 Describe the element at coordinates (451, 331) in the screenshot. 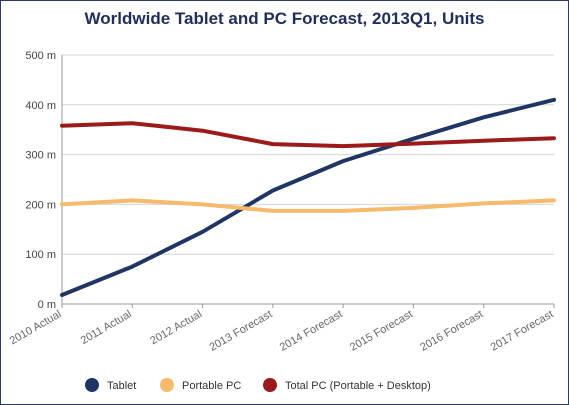

I see `x-tick-label: 2016 Forecast` at that location.